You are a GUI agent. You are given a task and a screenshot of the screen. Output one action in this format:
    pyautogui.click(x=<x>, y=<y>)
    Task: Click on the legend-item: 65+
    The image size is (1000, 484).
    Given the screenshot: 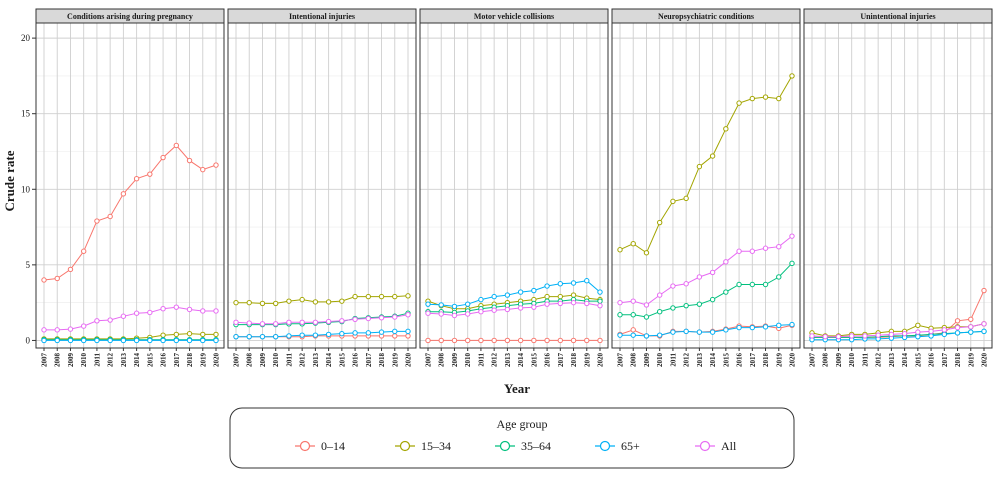 What is the action you would take?
    pyautogui.click(x=617, y=446)
    